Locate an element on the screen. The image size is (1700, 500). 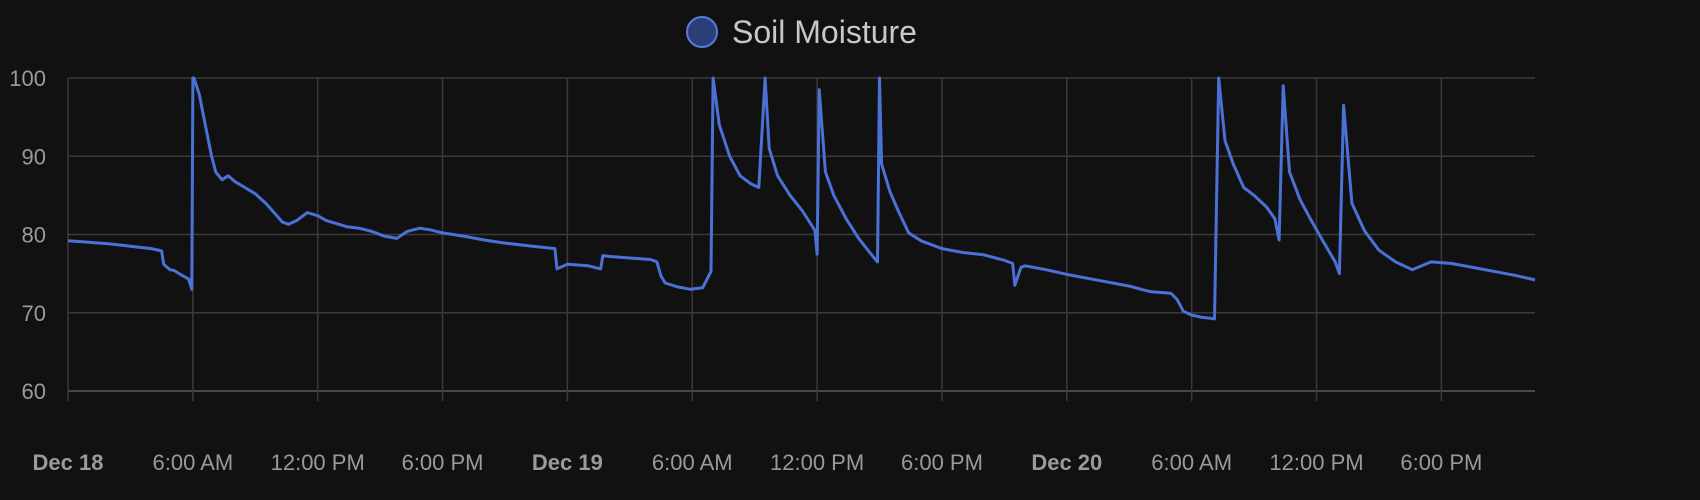
y-tick-label: 80 is located at coordinates (34, 235).